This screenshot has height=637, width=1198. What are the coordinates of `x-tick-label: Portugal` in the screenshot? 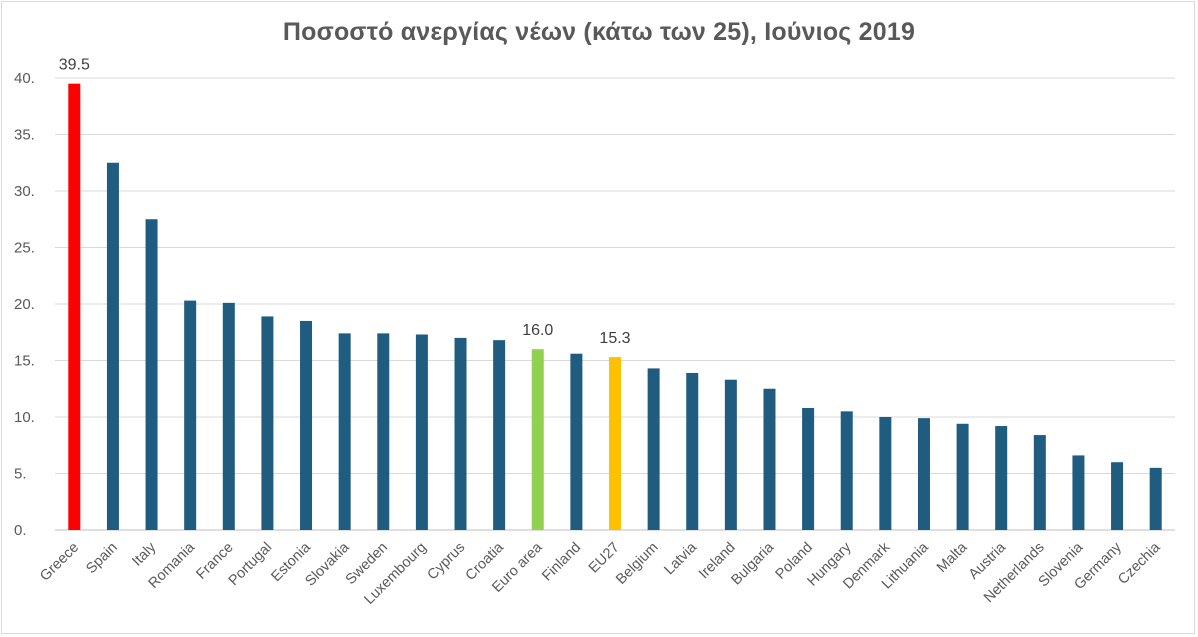 It's located at (251, 565).